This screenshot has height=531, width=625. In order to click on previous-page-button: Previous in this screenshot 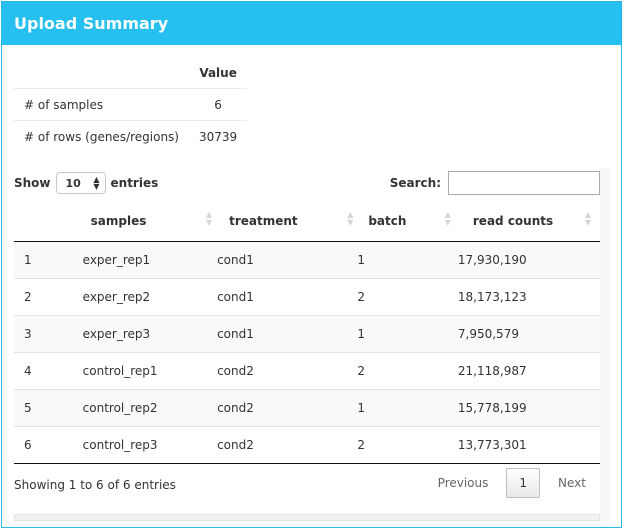, I will do `click(463, 483)`.